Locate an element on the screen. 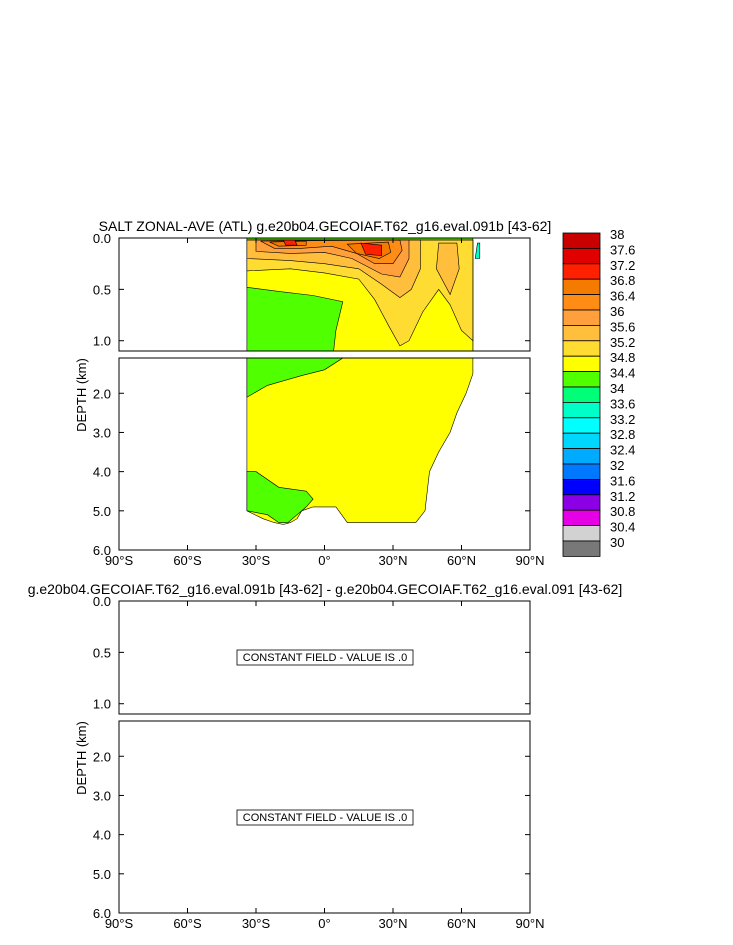 This screenshot has height=945, width=733. lower-constant-field-box is located at coordinates (325, 817).